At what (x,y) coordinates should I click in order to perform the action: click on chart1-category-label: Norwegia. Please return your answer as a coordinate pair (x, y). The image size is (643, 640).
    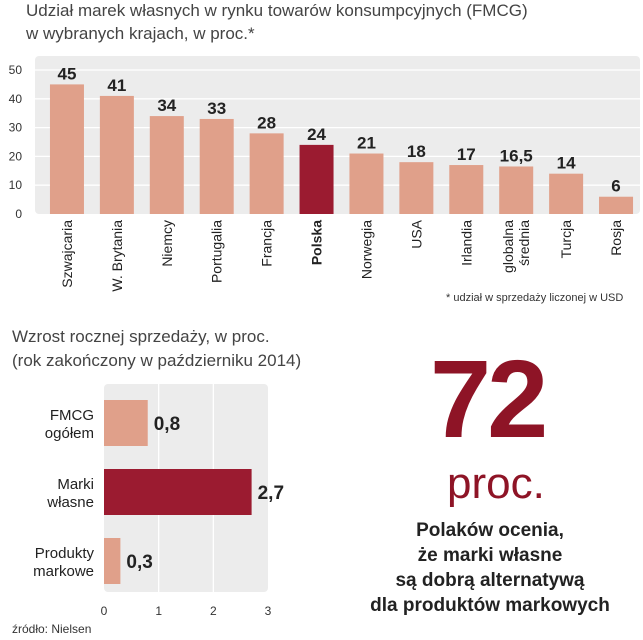
    Looking at the image, I should click on (366, 249).